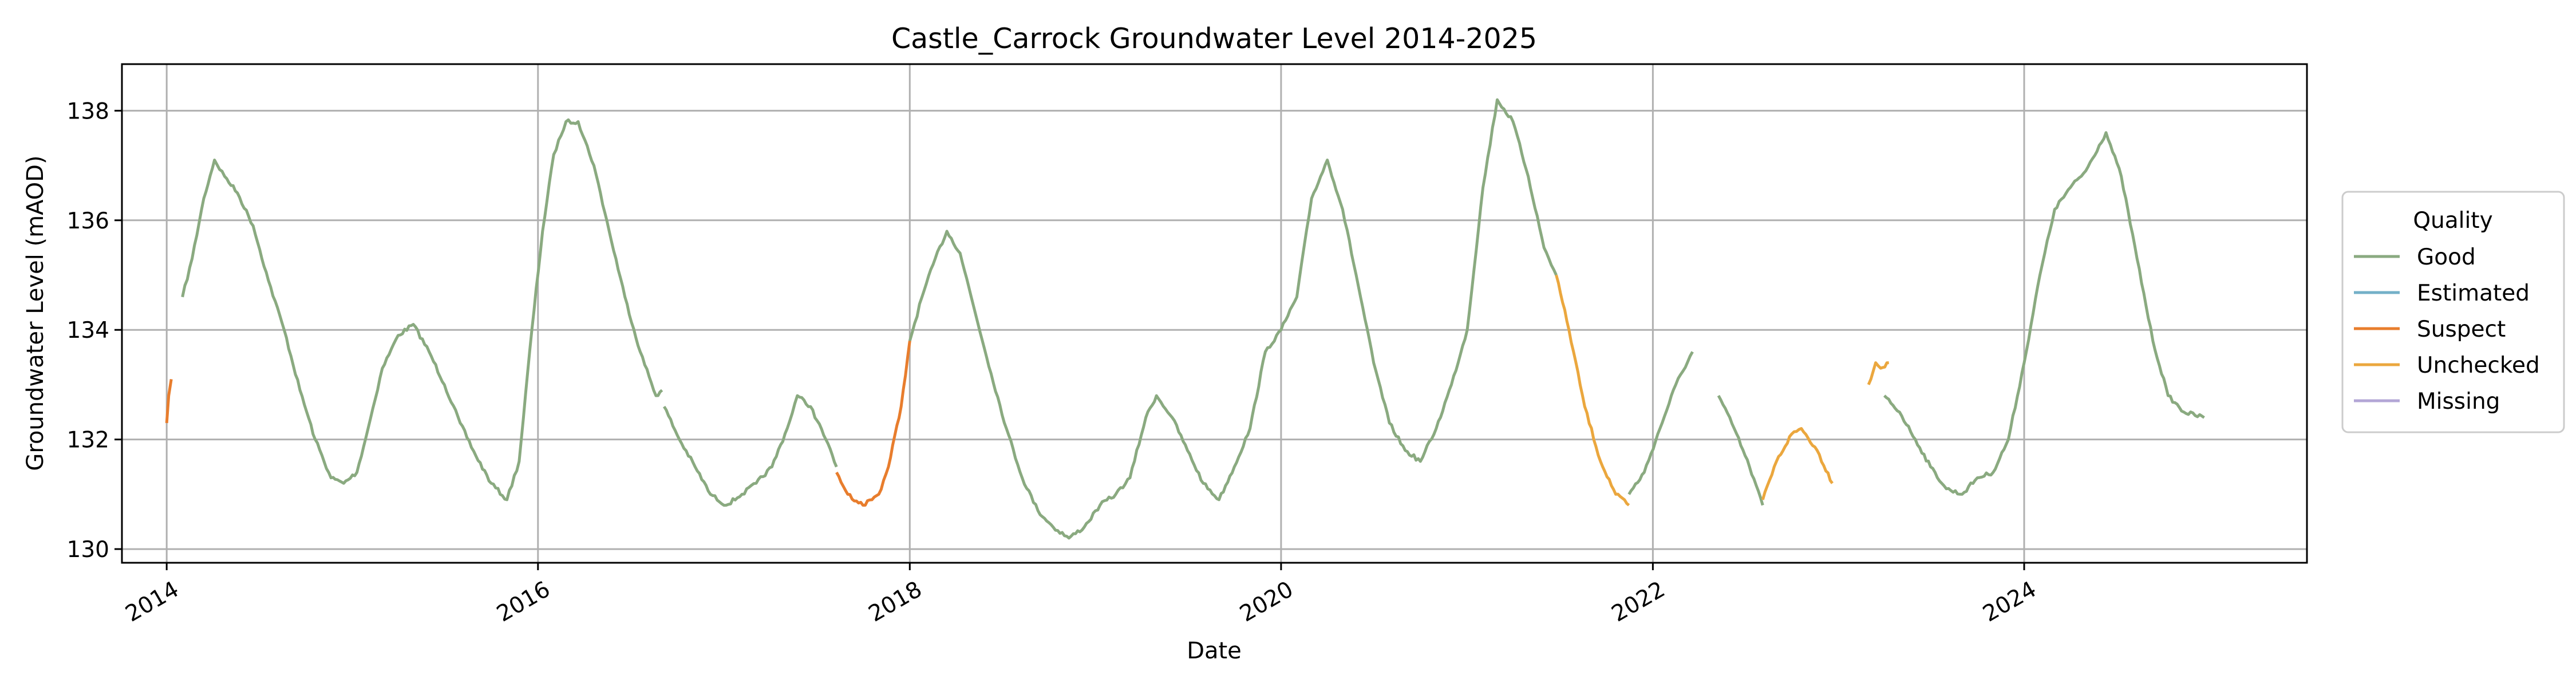 Image resolution: width=2576 pixels, height=687 pixels. What do you see at coordinates (895, 602) in the screenshot?
I see `x-tick-label: 2018` at bounding box center [895, 602].